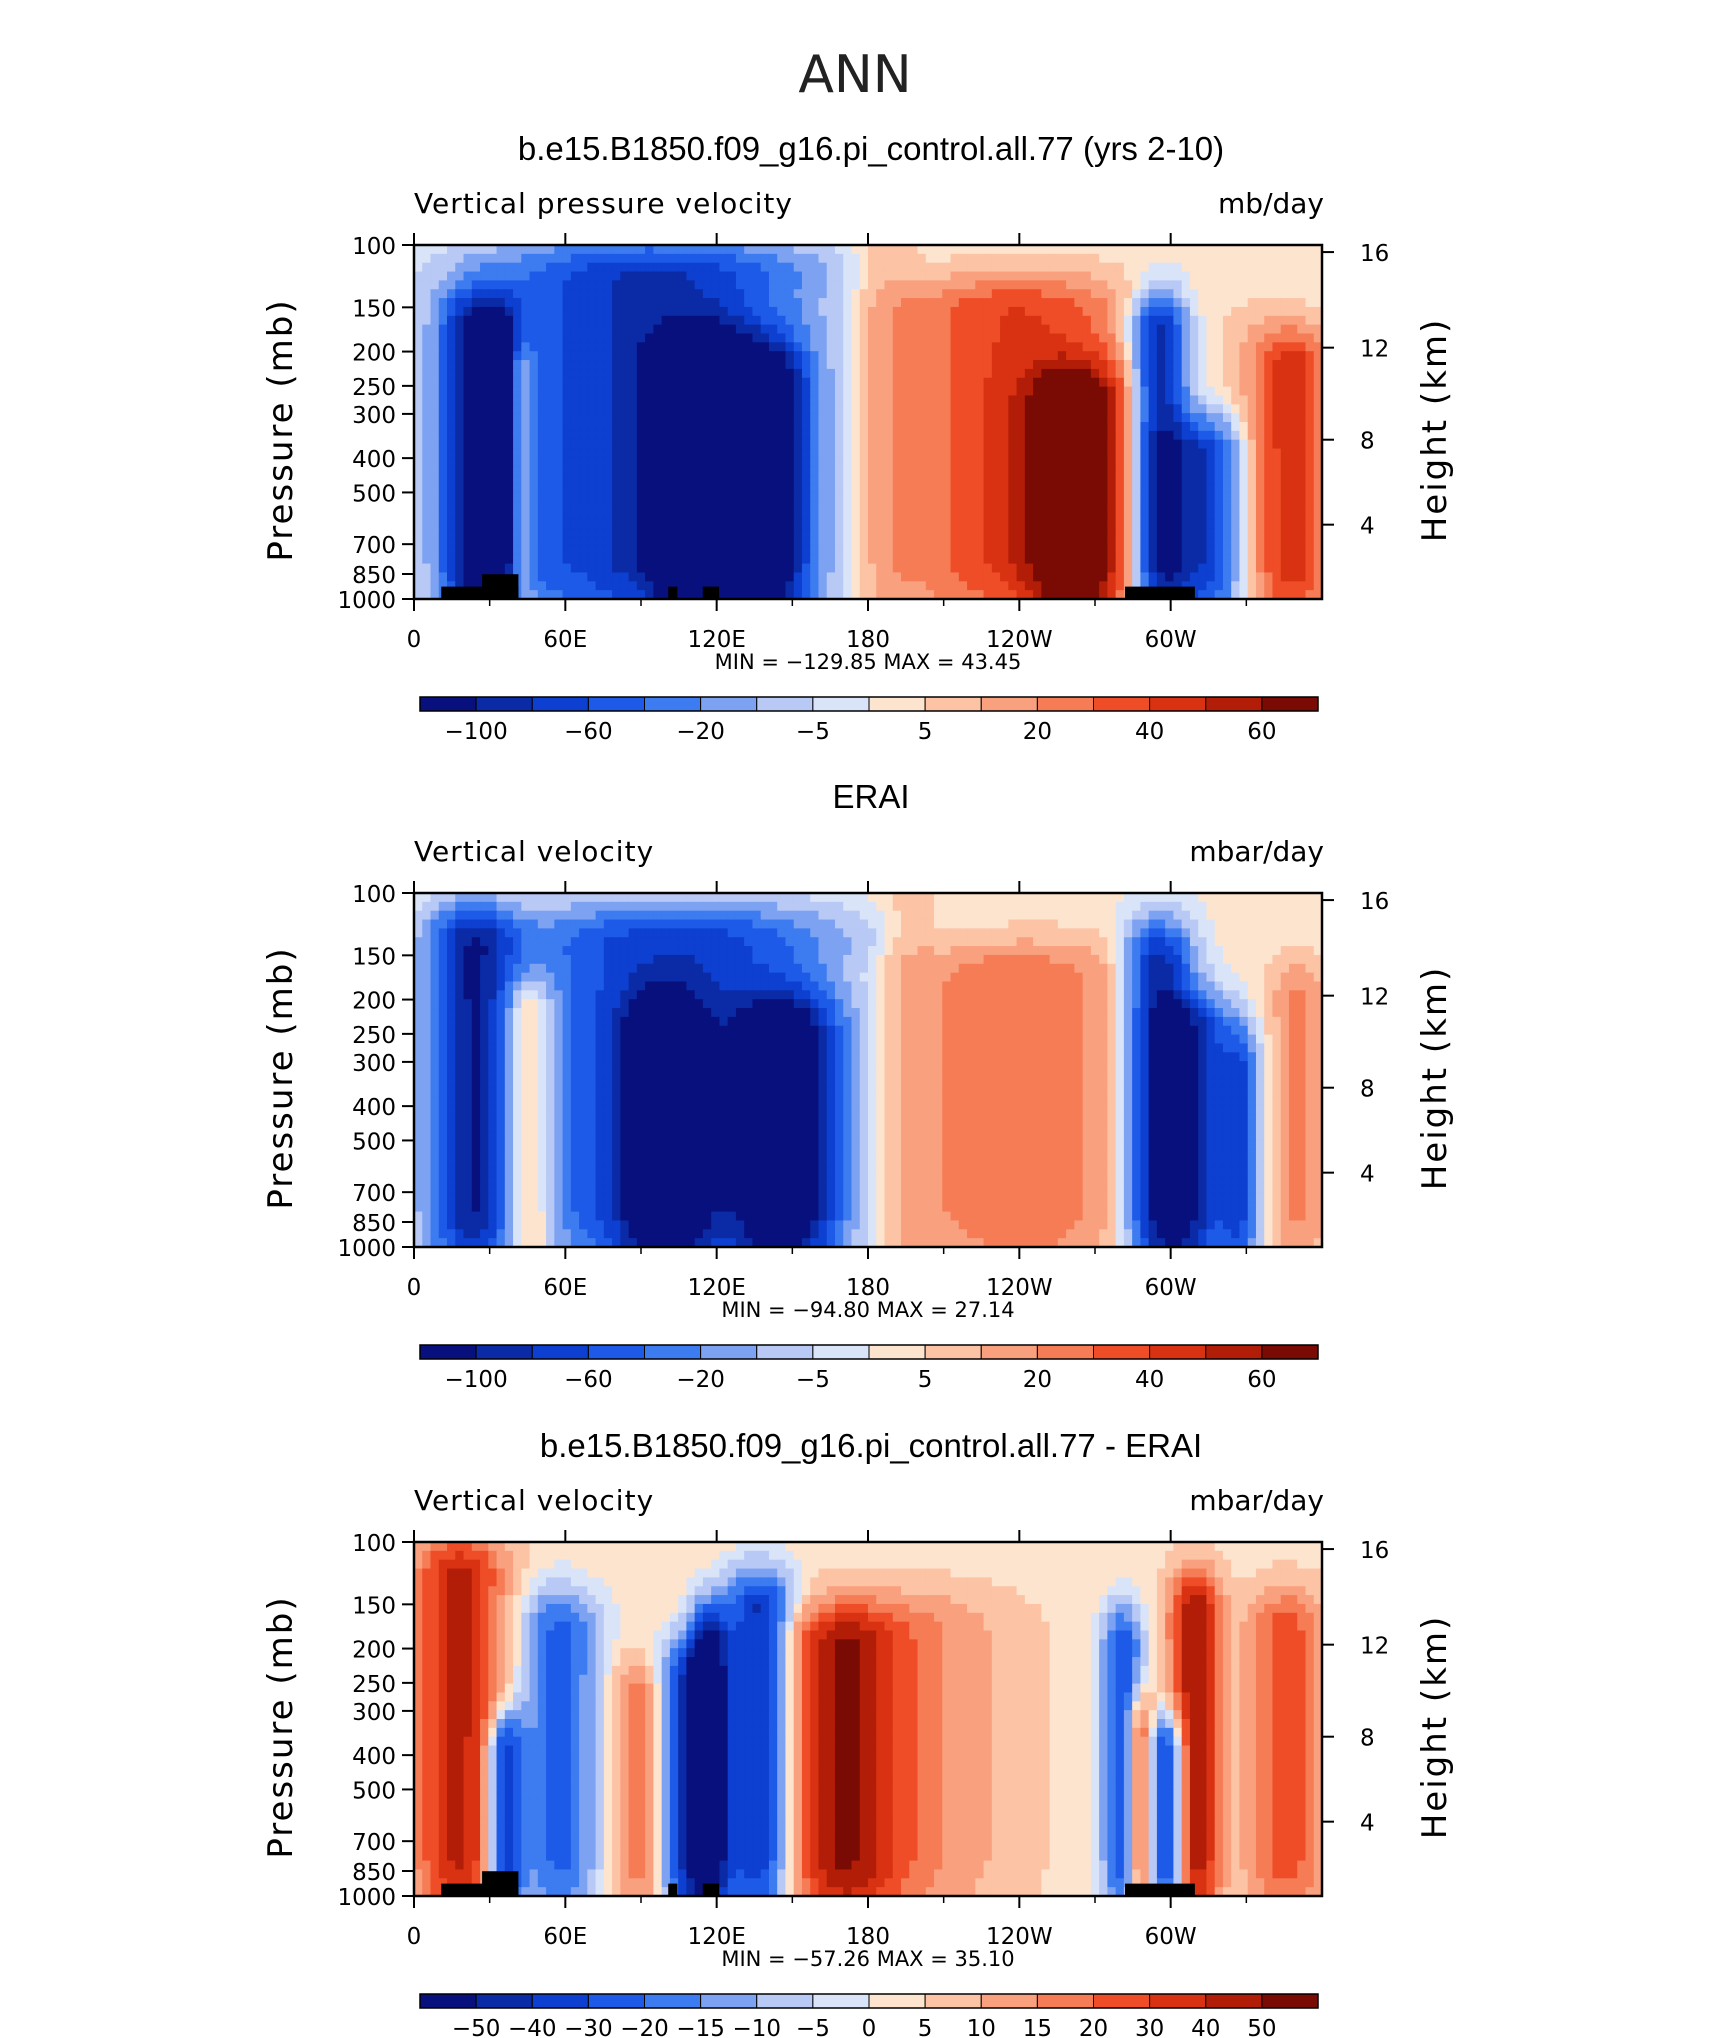 This screenshot has height=2038, width=1710. I want to click on y-tick-label: 300, so click(374, 416).